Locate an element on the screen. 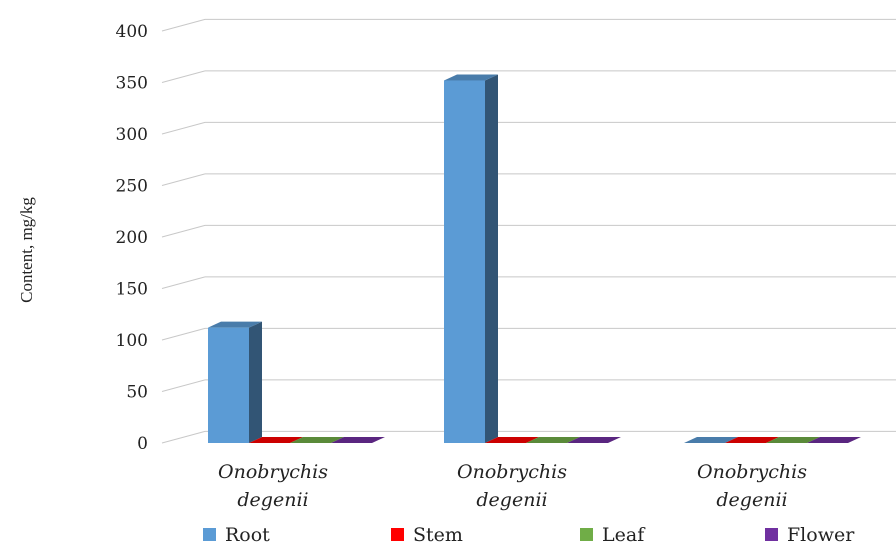  y-tick-label: 50 is located at coordinates (137, 393).